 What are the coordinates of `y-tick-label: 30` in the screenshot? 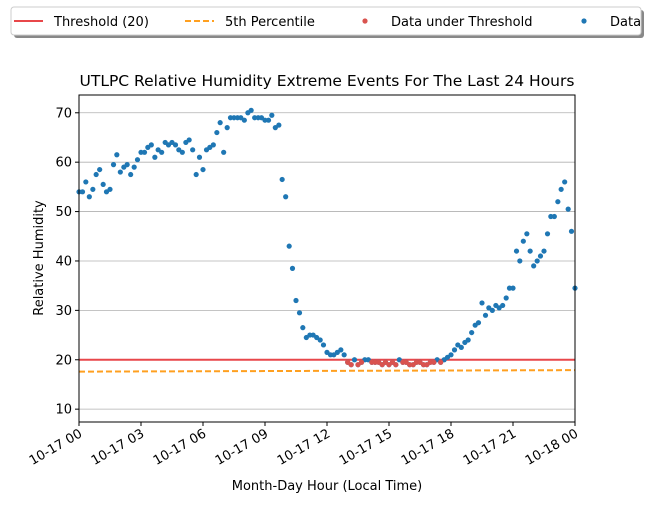 It's located at (63, 311).